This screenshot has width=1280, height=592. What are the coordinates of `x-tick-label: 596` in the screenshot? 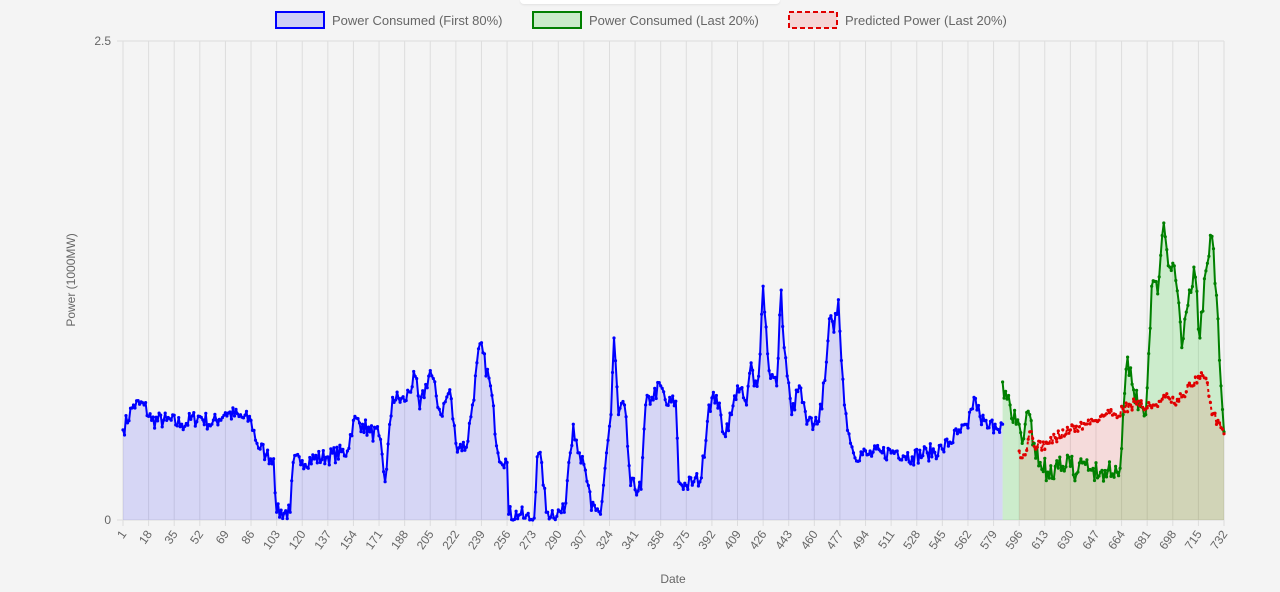 It's located at (1014, 539).